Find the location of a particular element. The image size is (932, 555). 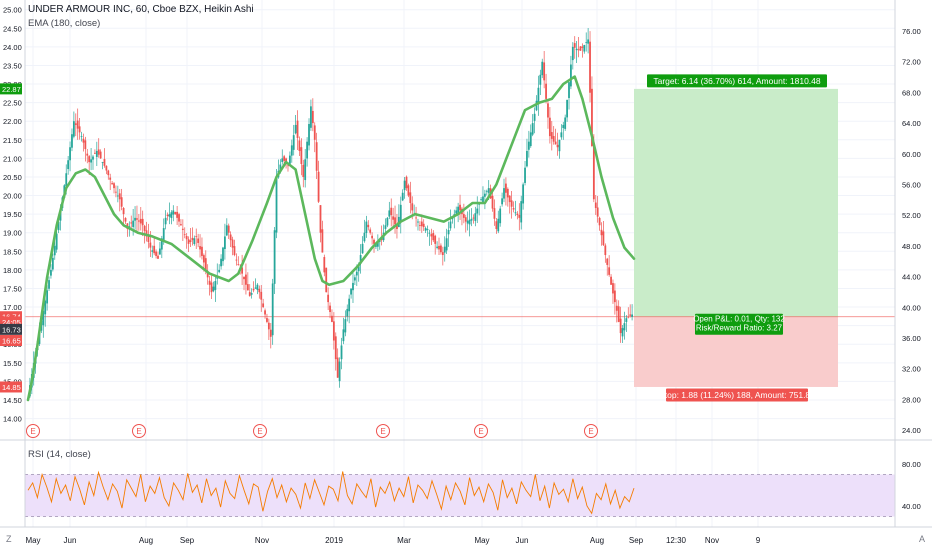

left-axis-tick: 19.50 is located at coordinates (12, 214).